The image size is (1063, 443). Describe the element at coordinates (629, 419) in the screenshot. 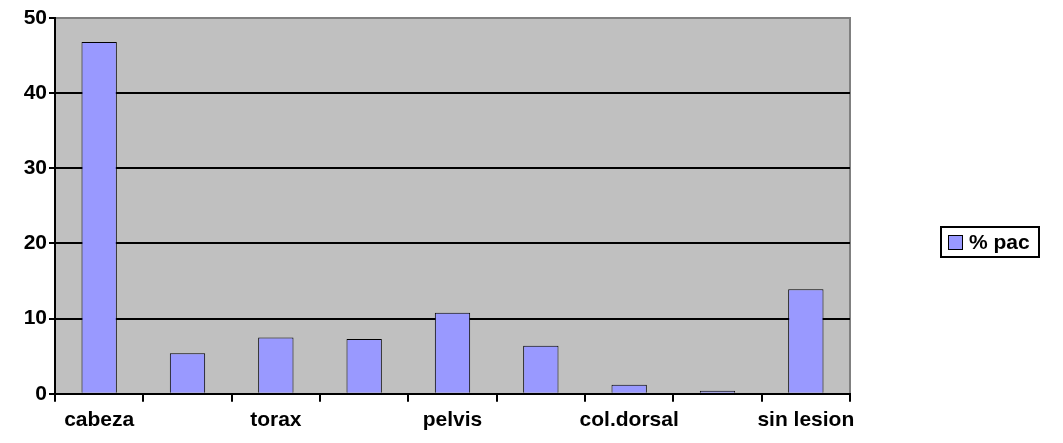

I see `x-tick-label: col.dorsal` at that location.